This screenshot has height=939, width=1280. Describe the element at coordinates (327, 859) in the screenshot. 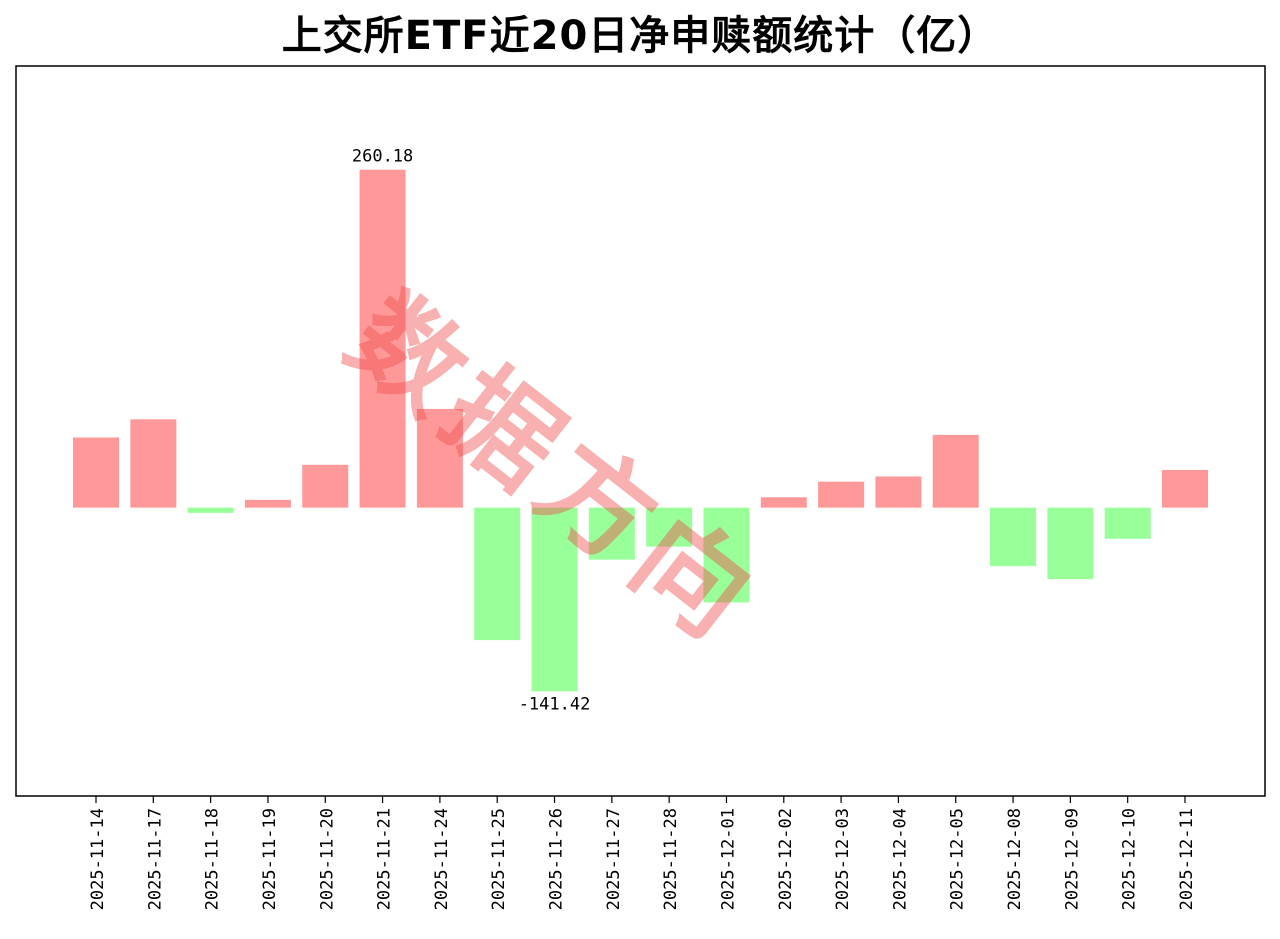

I see `x-tick-label: 2025-11-20` at that location.